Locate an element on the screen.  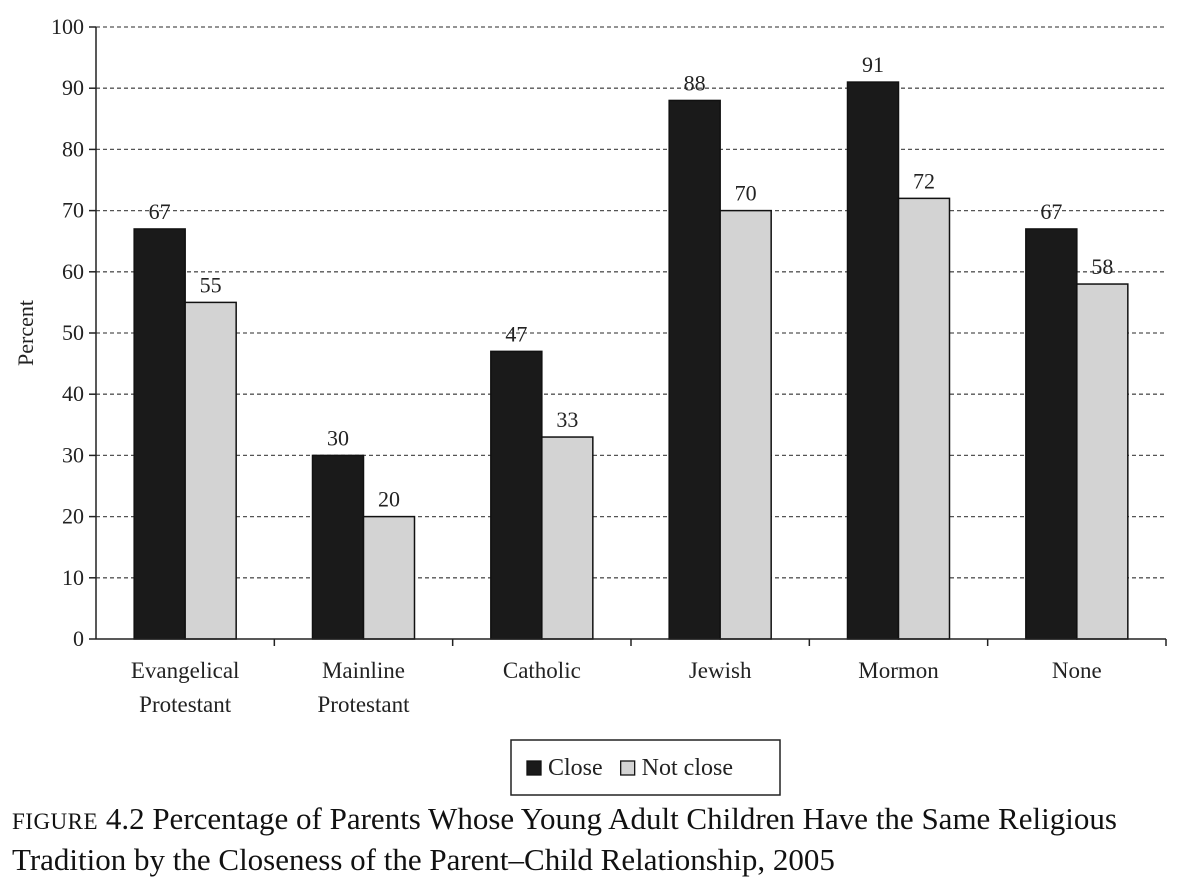
legend-box is located at coordinates (645, 767).